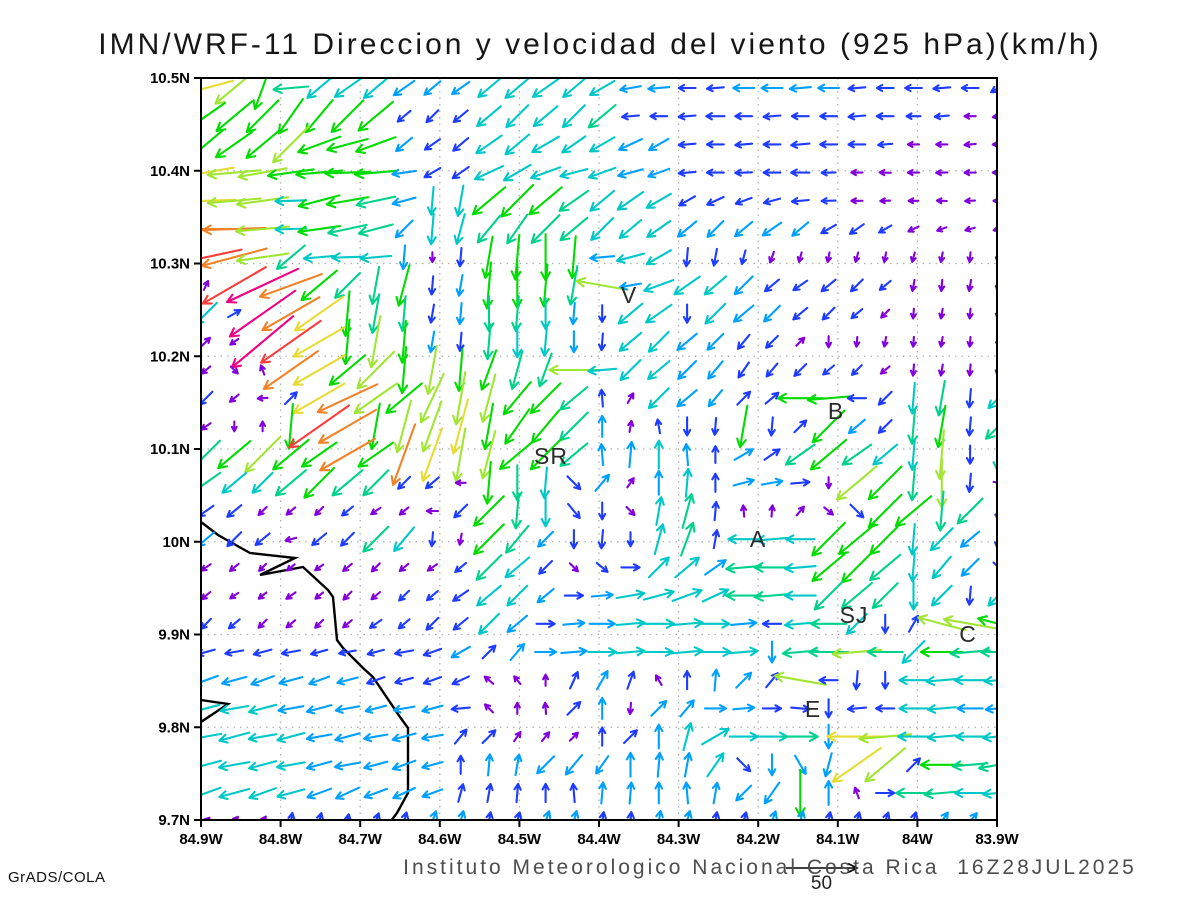  I want to click on x-tick-label: 84.1W, so click(838, 839).